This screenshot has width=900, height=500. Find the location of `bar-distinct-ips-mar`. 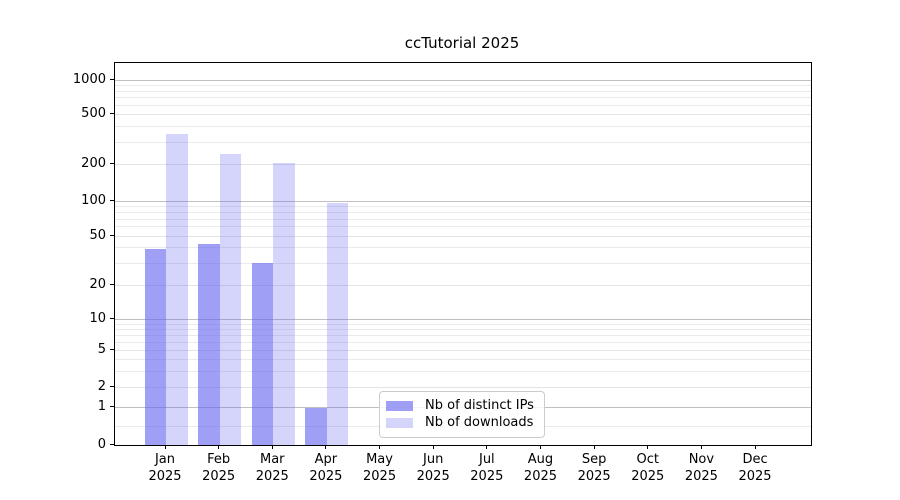

bar-distinct-ips-mar is located at coordinates (262, 354).